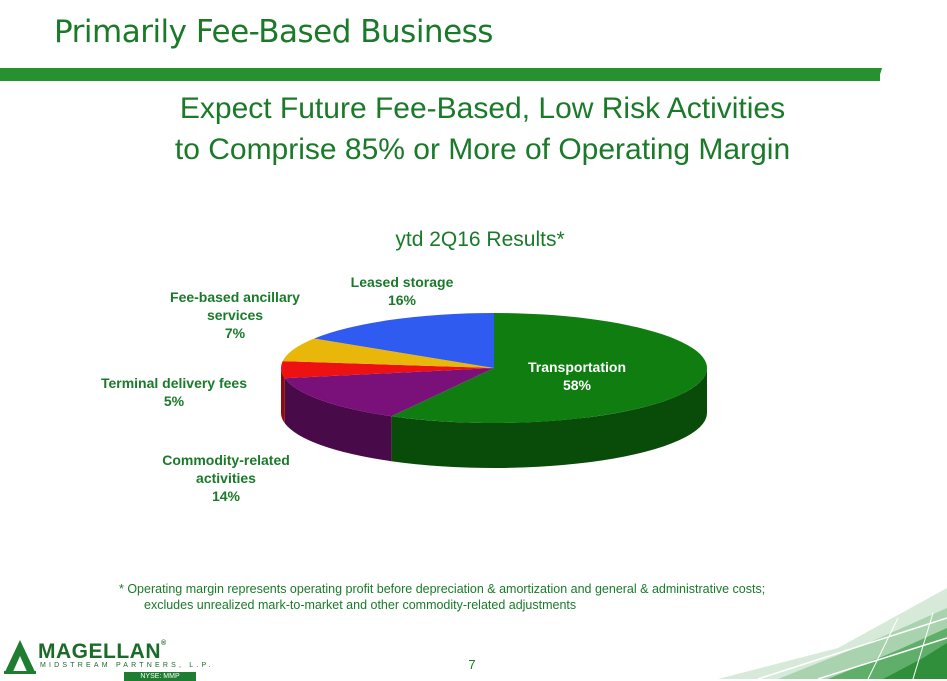 The width and height of the screenshot is (947, 681). Describe the element at coordinates (235, 333) in the screenshot. I see `pie-slice-value-label: 7%` at that location.